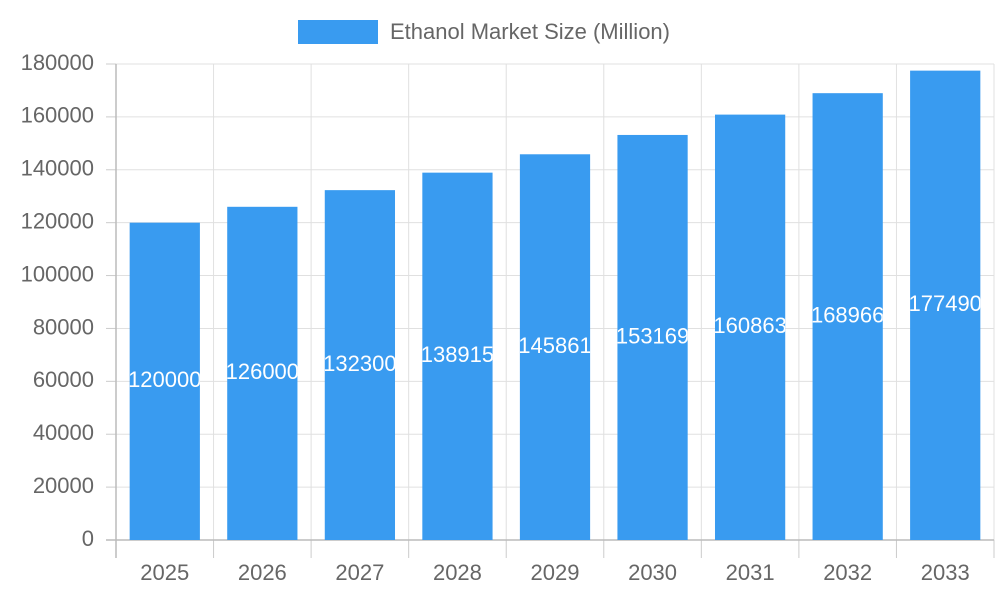  I want to click on y-tick-label: 140000, so click(57, 168).